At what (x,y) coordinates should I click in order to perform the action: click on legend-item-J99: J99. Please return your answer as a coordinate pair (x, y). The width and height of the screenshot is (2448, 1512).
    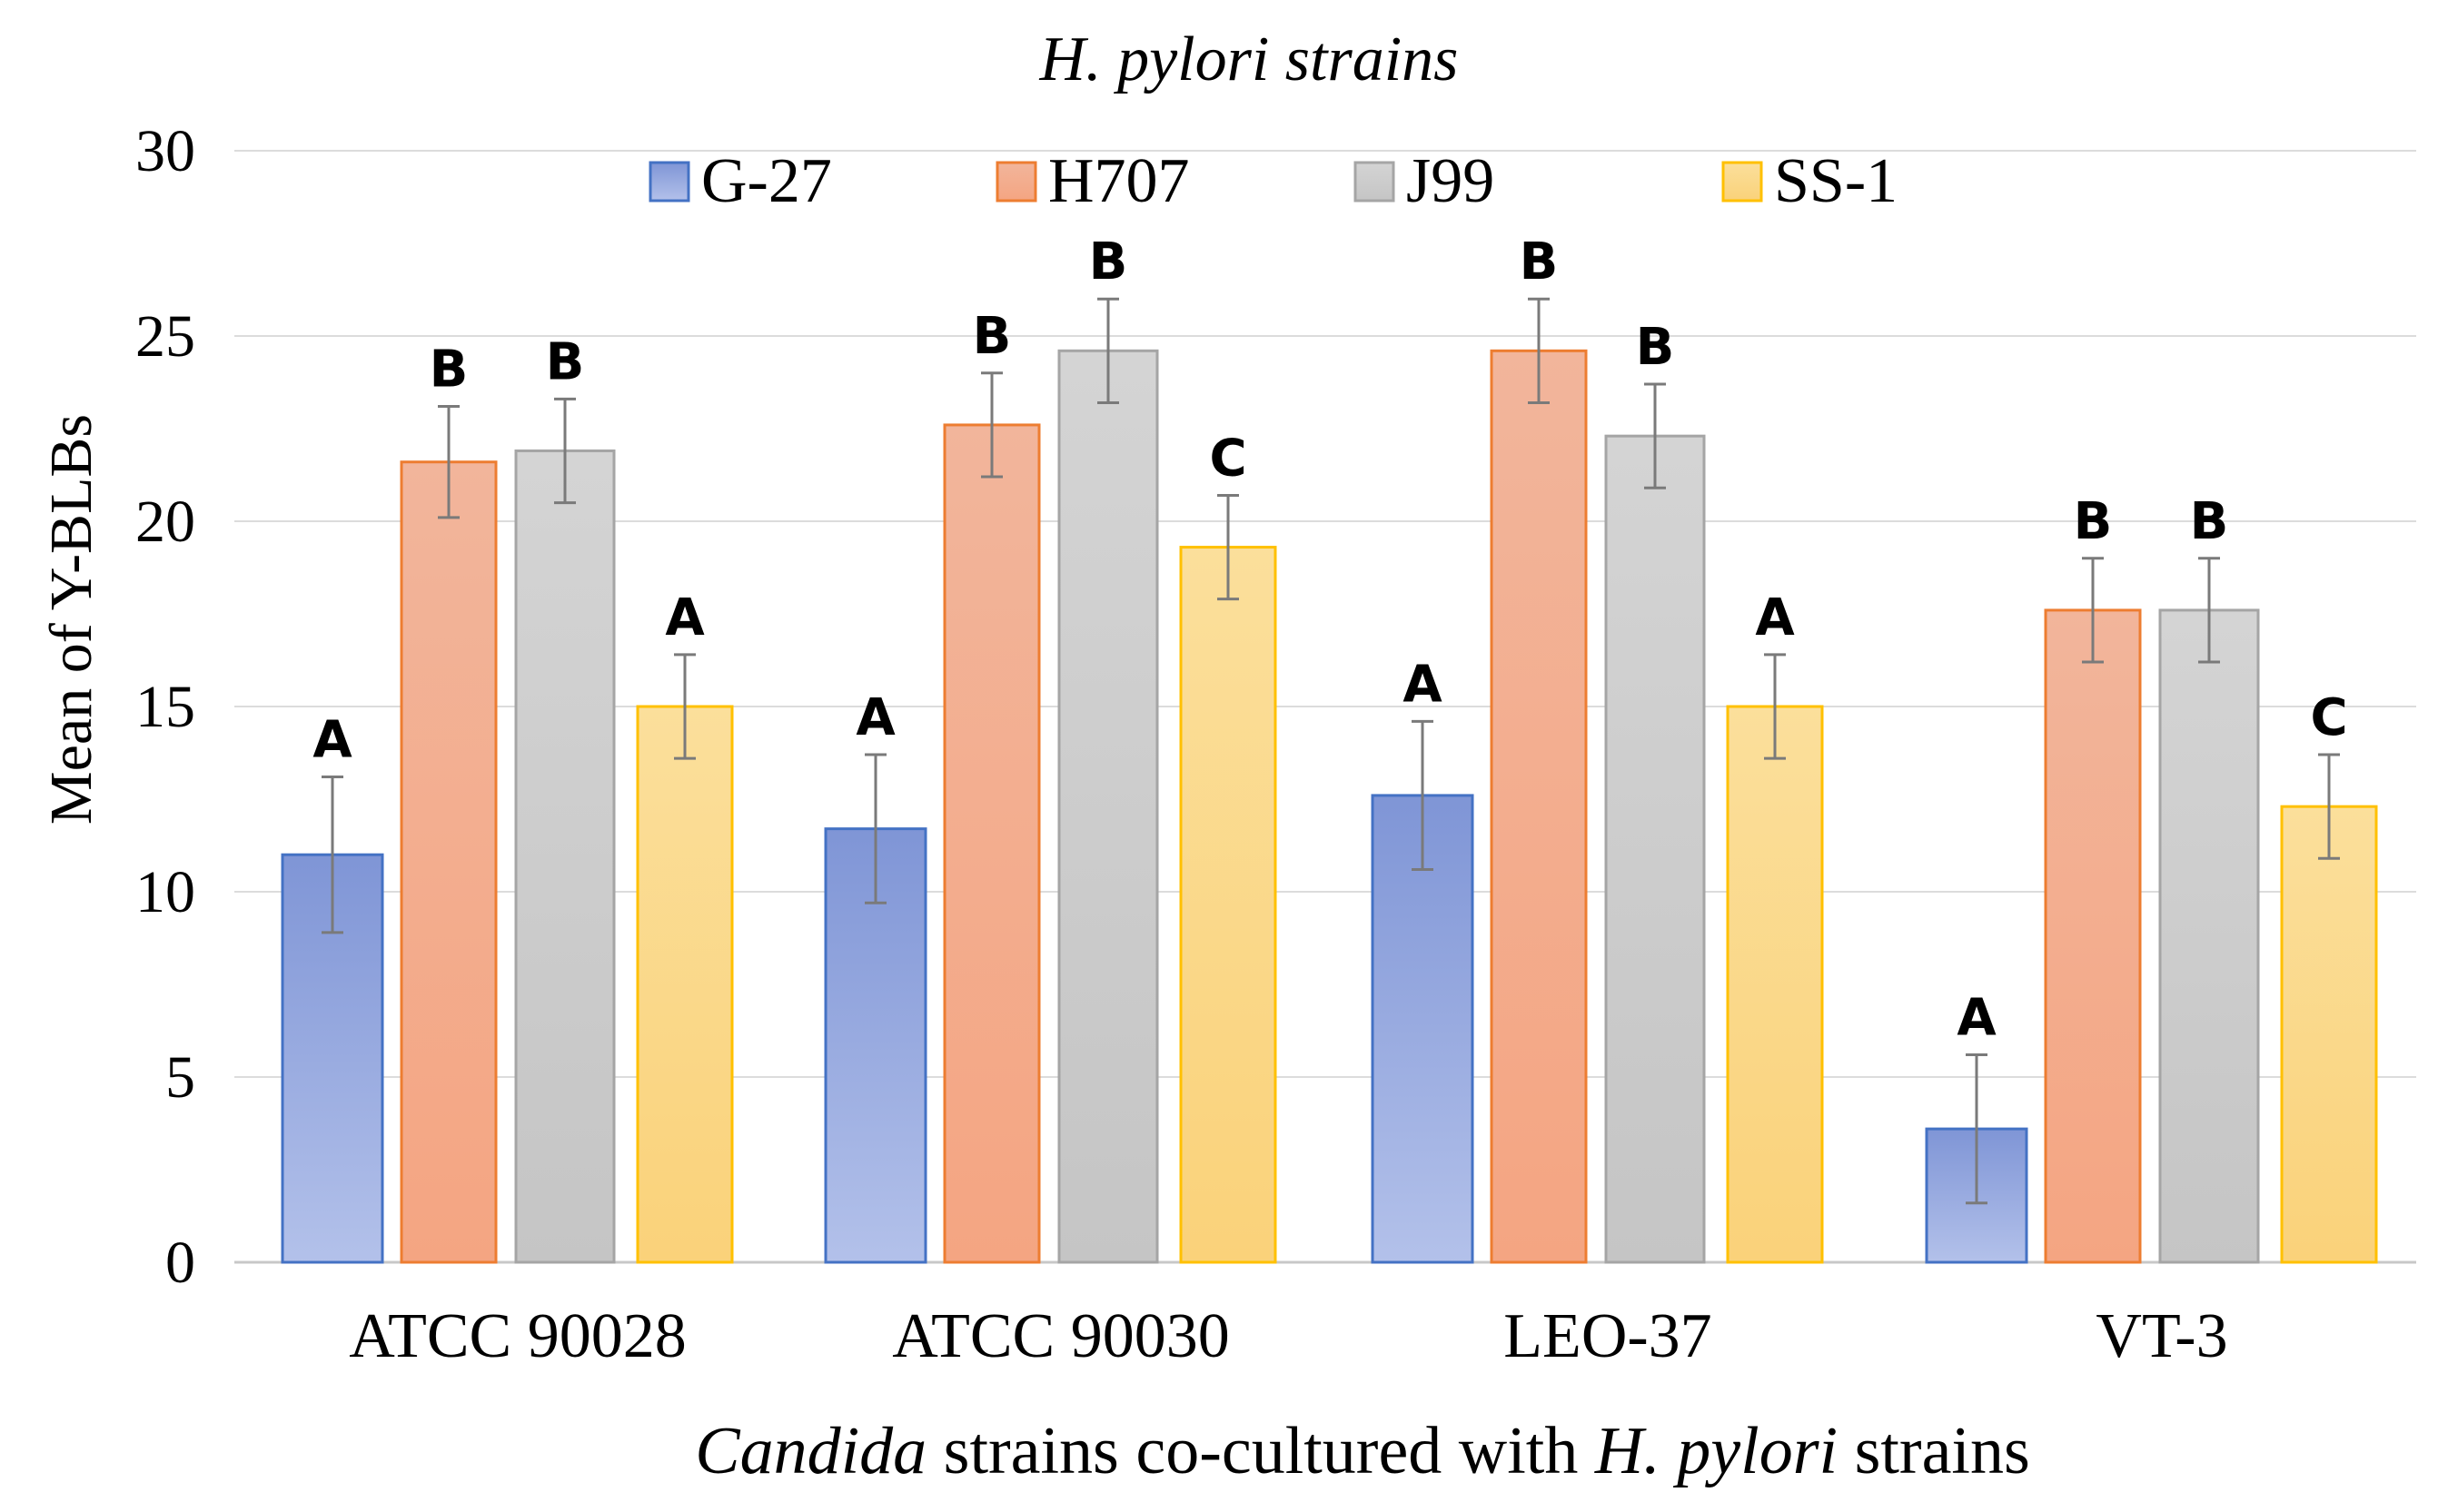
    Looking at the image, I should click on (1424, 181).